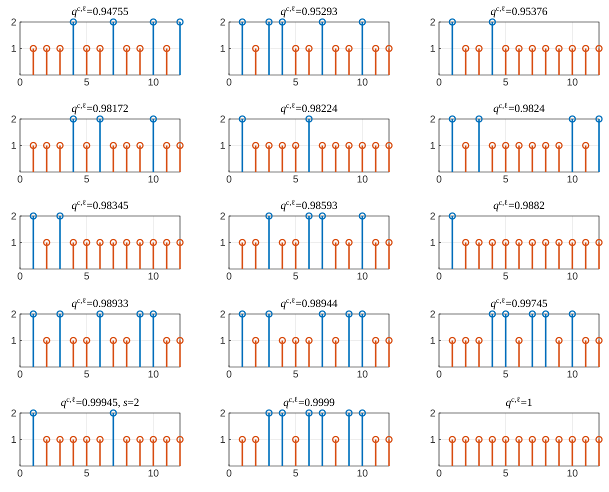 The image size is (609, 492). I want to click on chart-title: q$^{c,ℓ}$=0.95293, so click(309, 12).